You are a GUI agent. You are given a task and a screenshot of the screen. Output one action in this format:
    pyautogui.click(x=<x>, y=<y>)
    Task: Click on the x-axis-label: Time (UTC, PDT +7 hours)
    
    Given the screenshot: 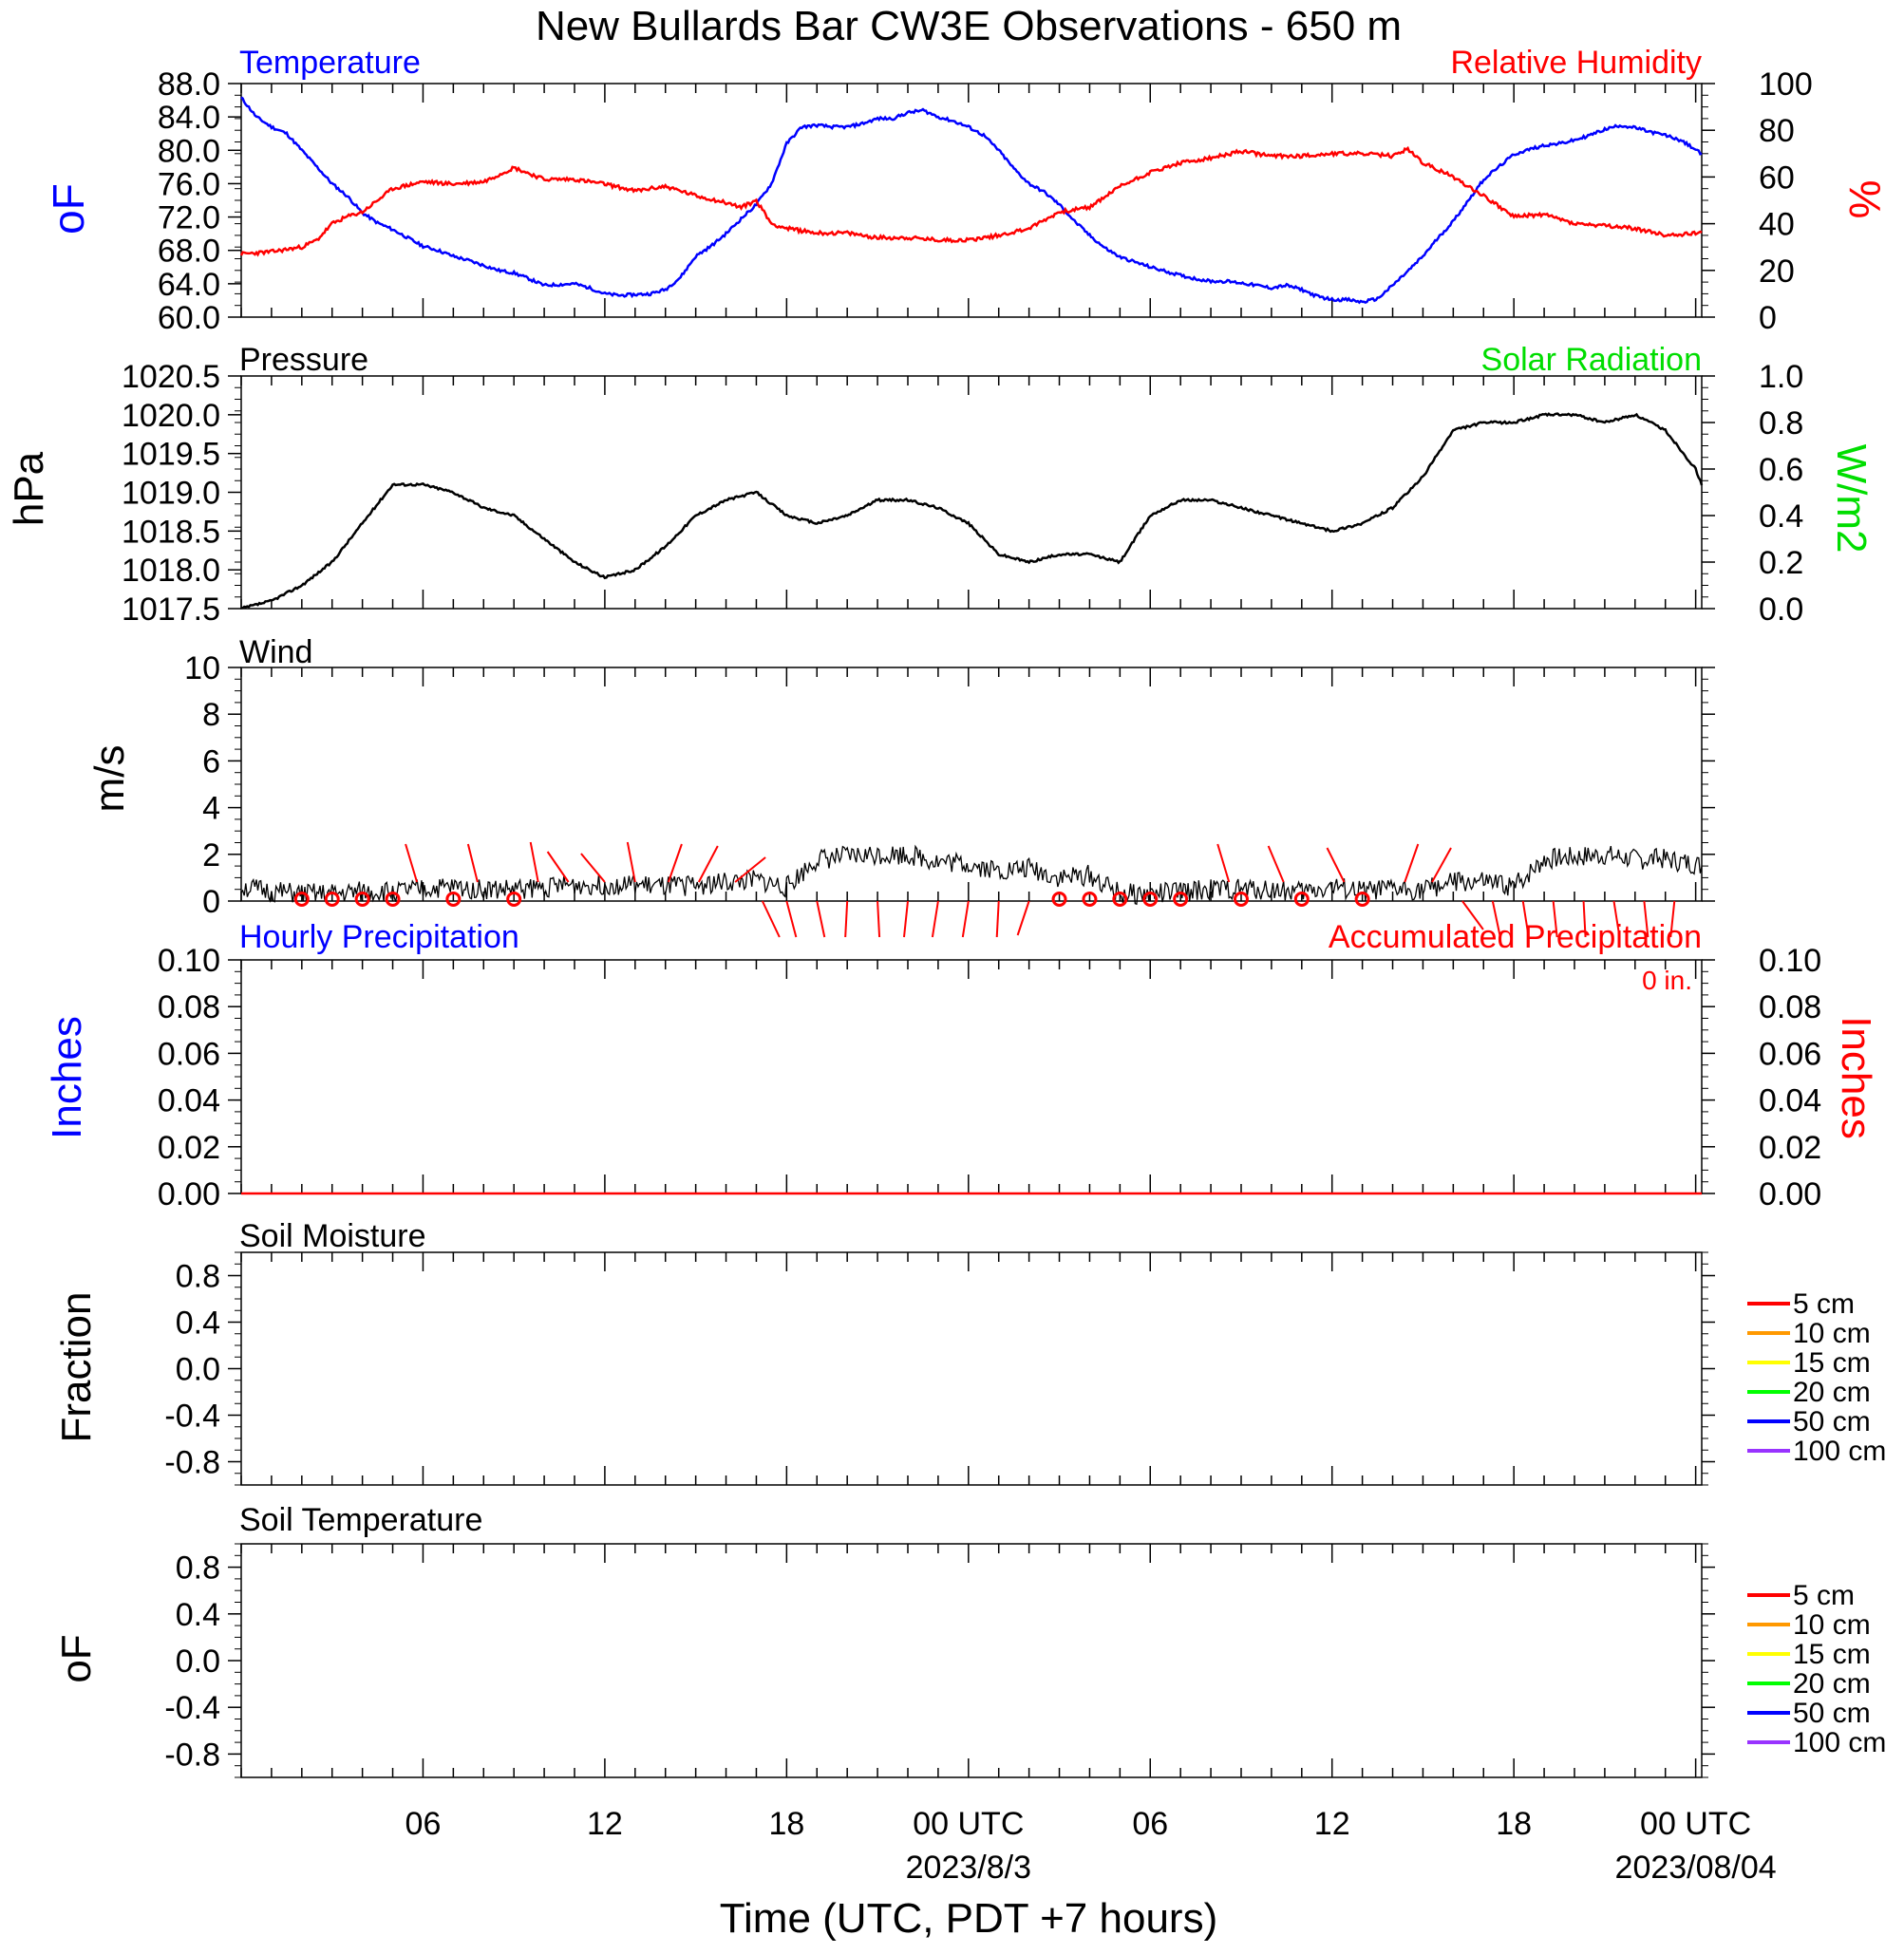 What is the action you would take?
    pyautogui.click(x=969, y=1918)
    